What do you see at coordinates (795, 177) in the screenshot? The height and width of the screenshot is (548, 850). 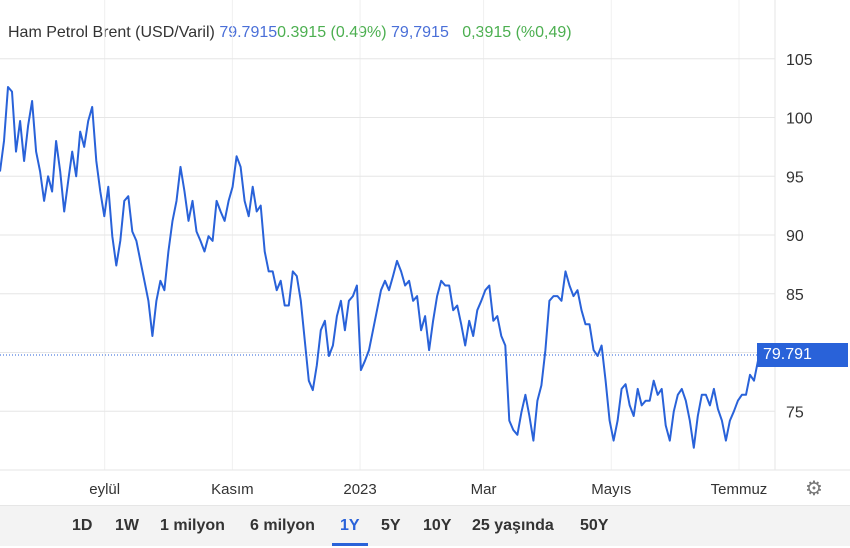 I see `y-tick-label: 95` at bounding box center [795, 177].